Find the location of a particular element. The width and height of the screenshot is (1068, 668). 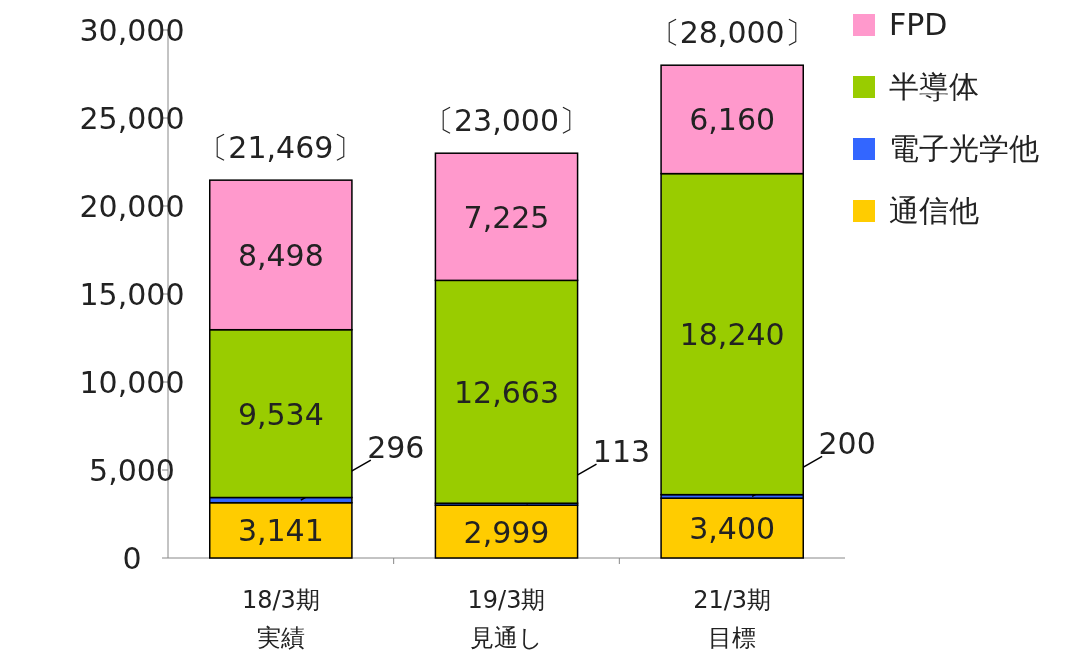

y-tick-label: 5,000 is located at coordinates (132, 470).